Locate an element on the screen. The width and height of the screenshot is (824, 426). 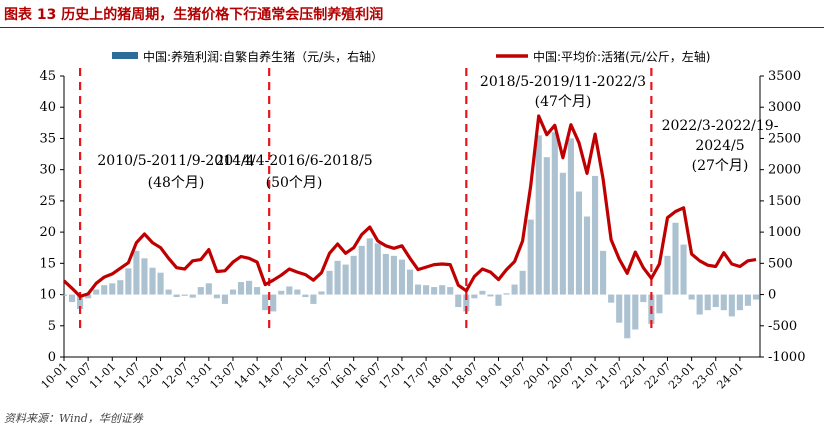
x-tick-label: 21-07 is located at coordinates (610, 376).